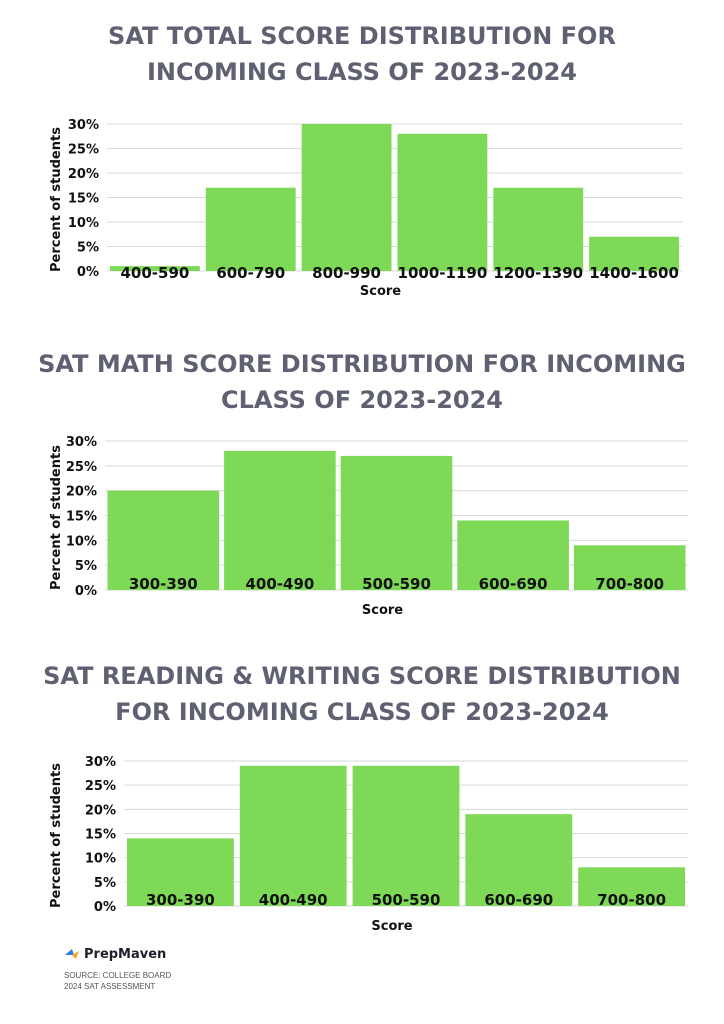 The width and height of the screenshot is (724, 1024). Describe the element at coordinates (362, 400) in the screenshot. I see `chart-title-line: CLASS OF 2023-2024` at that location.